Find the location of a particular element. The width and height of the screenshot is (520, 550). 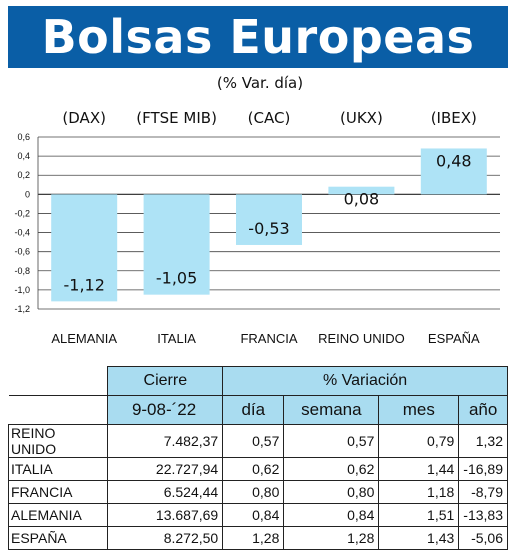

table-corner is located at coordinates (58, 381).